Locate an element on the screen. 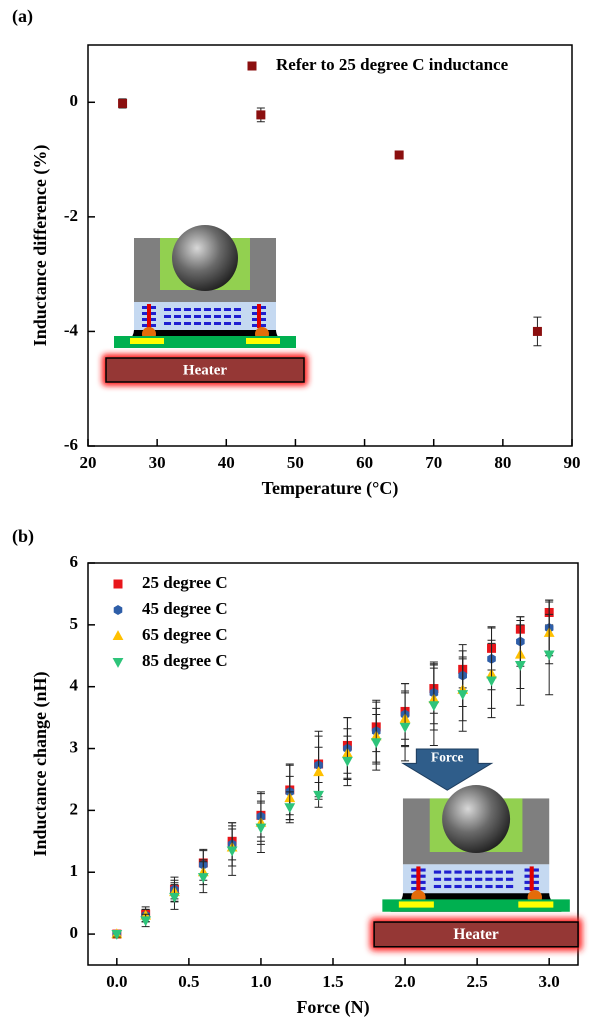 This screenshot has width=603, height=1023. legend-label: 25 degree C is located at coordinates (185, 582).